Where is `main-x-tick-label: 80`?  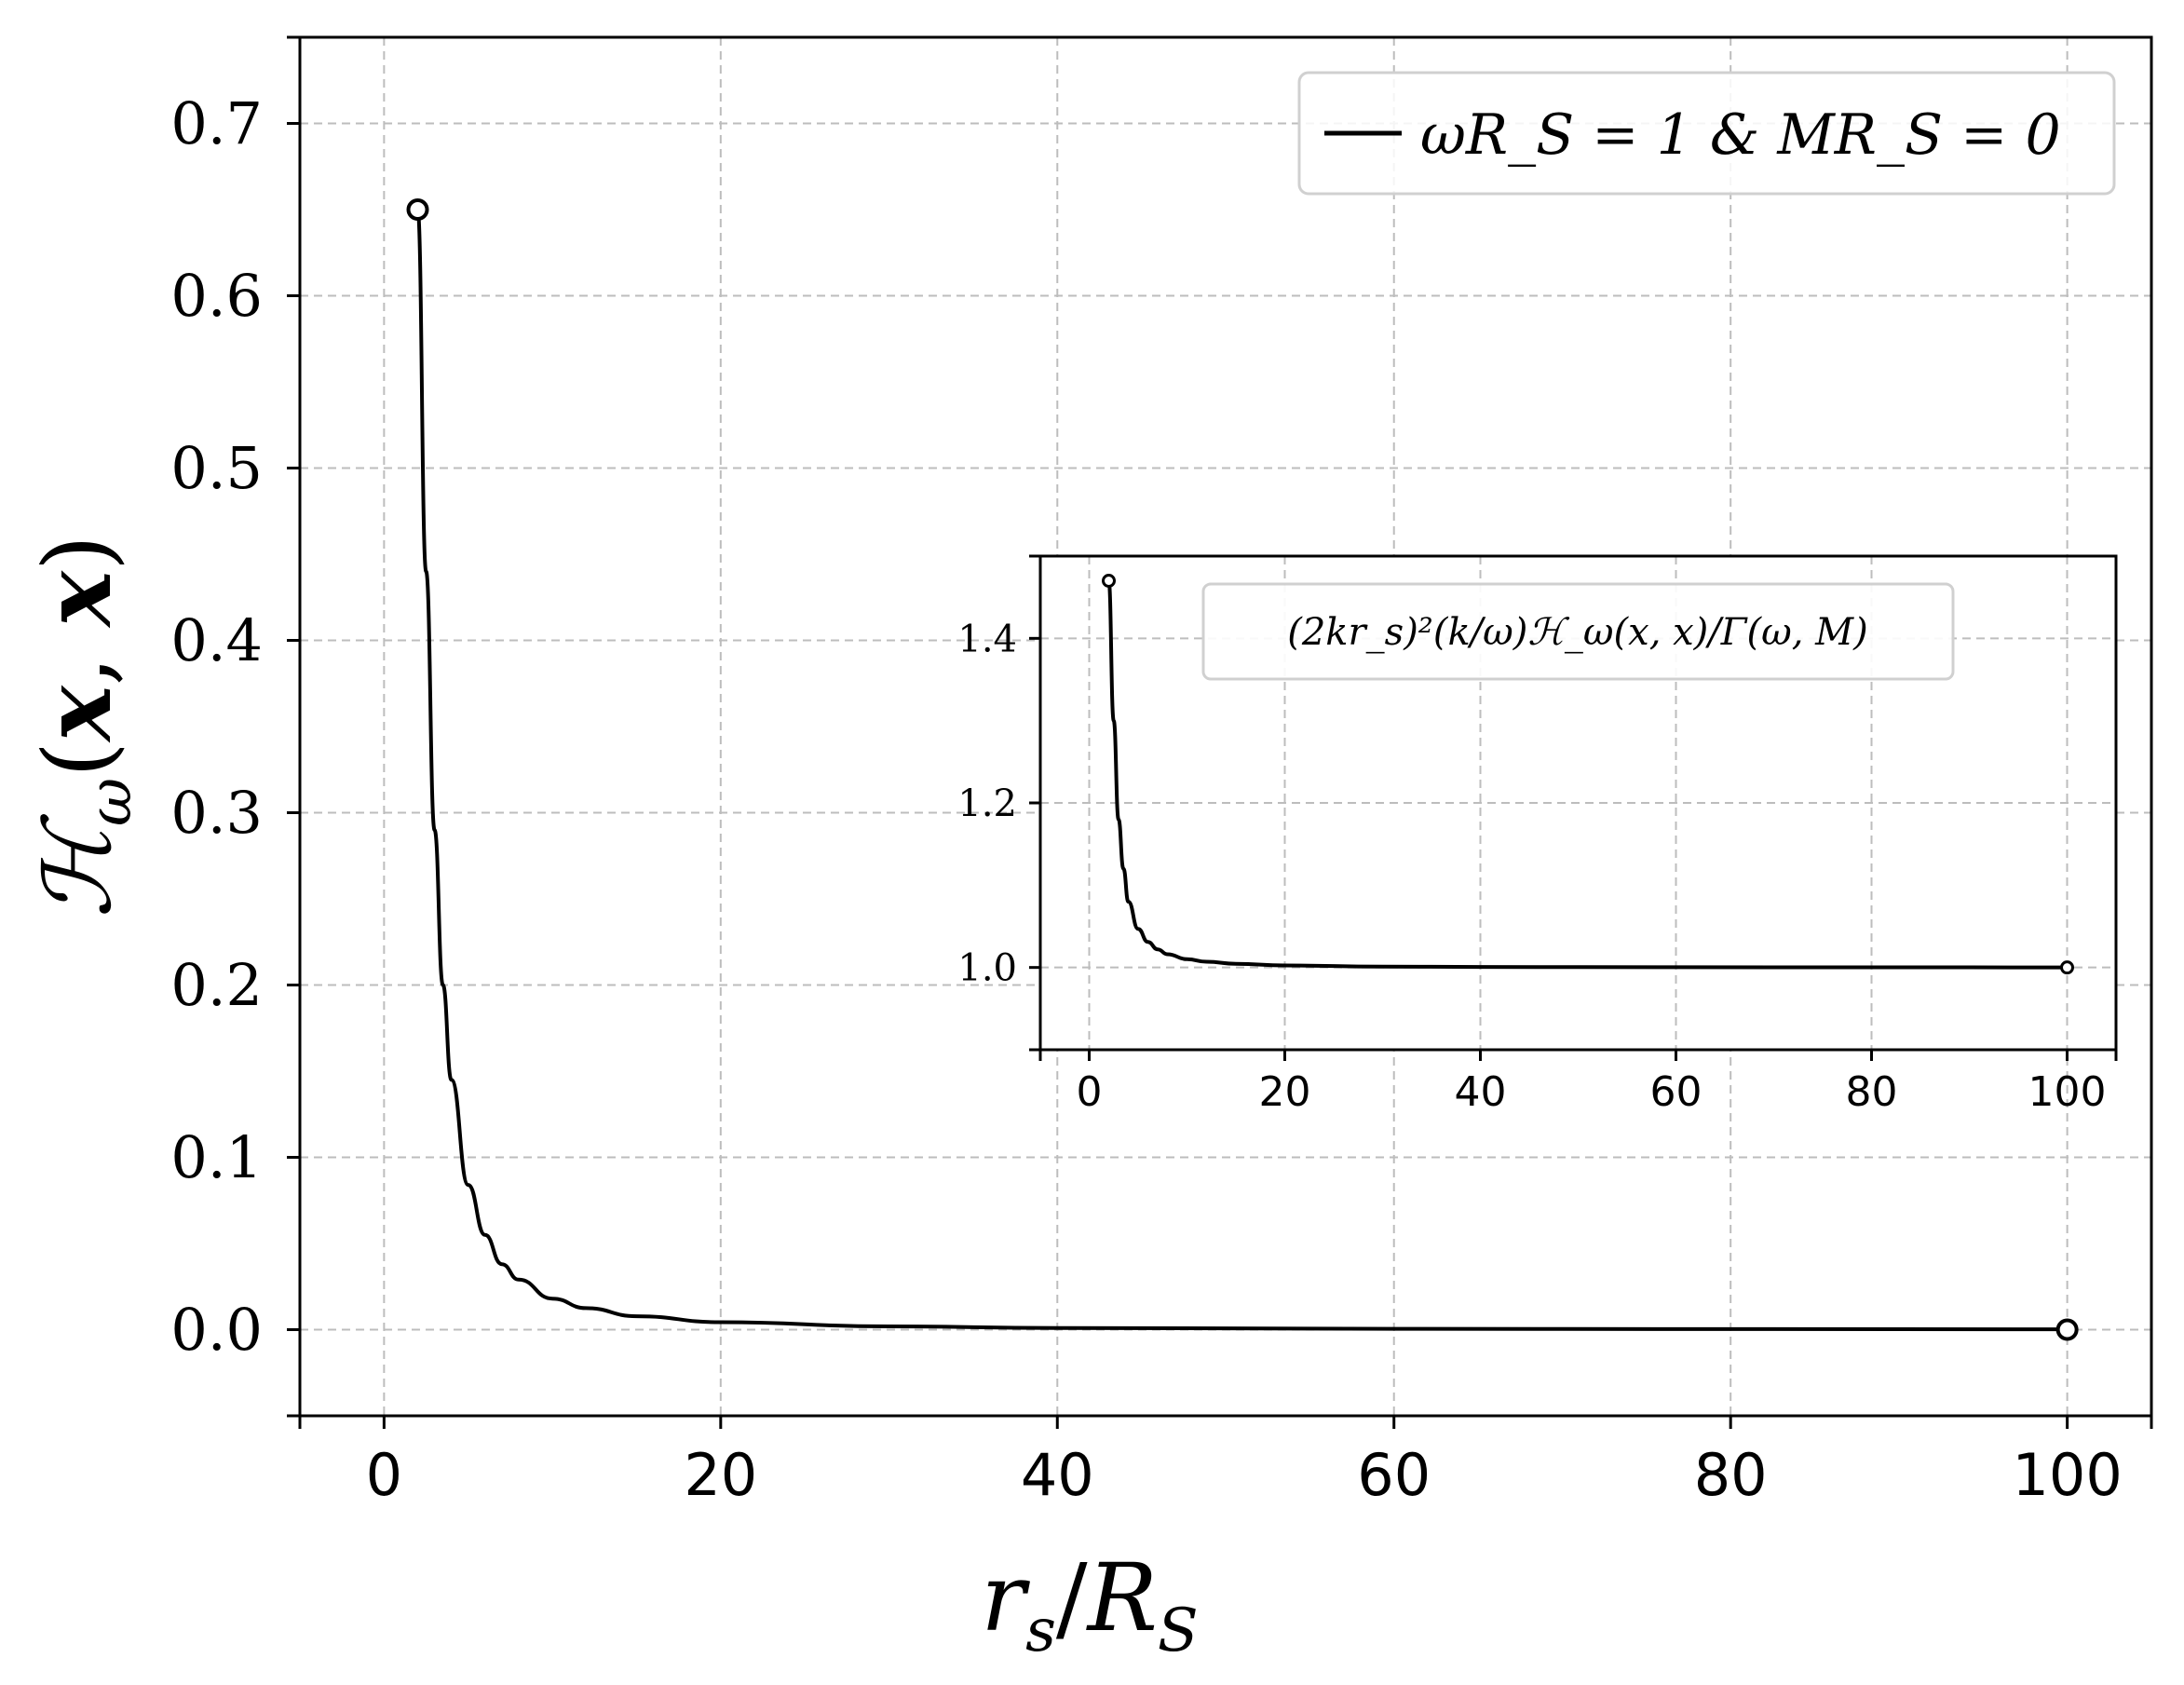 main-x-tick-label: 80 is located at coordinates (1731, 1475).